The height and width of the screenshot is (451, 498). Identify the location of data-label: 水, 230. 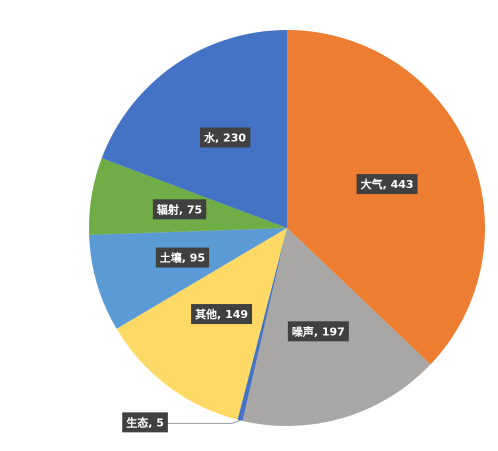
(225, 137).